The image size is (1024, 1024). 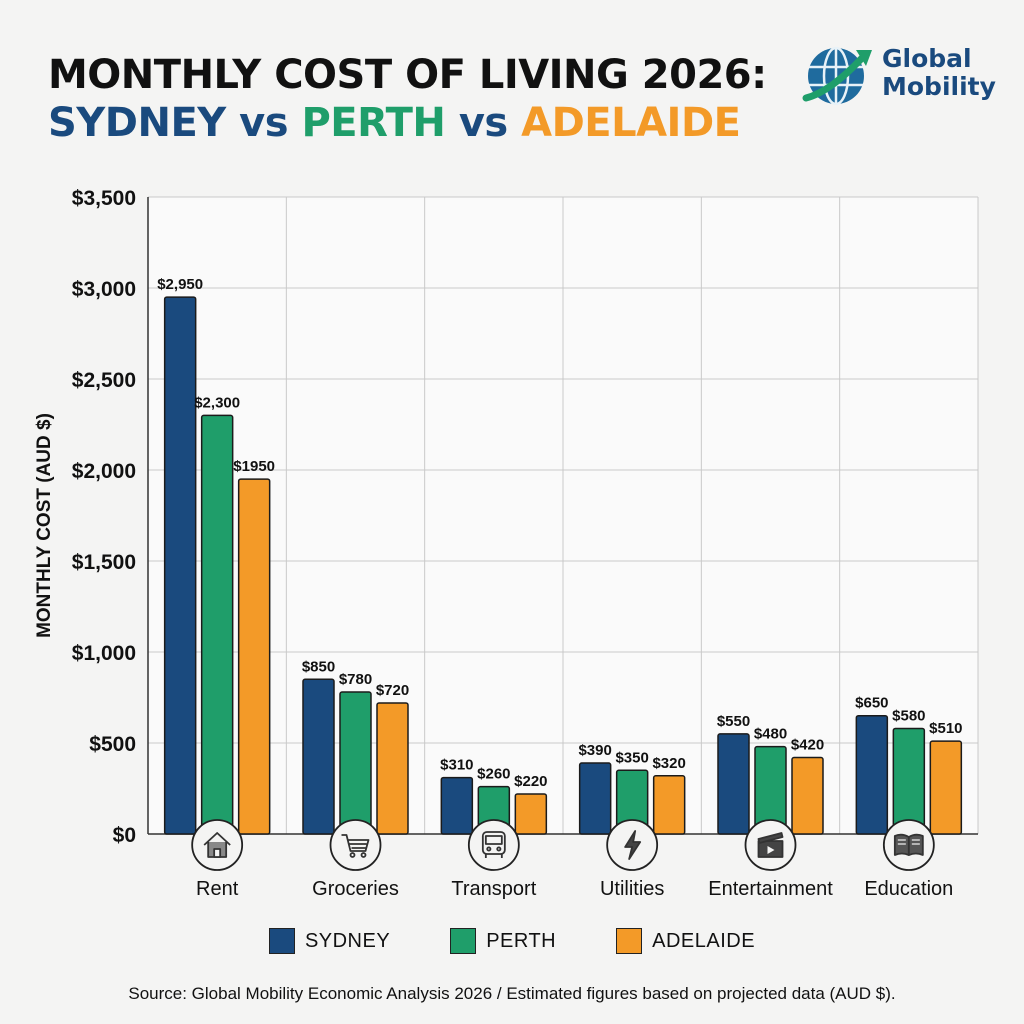 What do you see at coordinates (837, 76) in the screenshot?
I see `globe-arrow-icon` at bounding box center [837, 76].